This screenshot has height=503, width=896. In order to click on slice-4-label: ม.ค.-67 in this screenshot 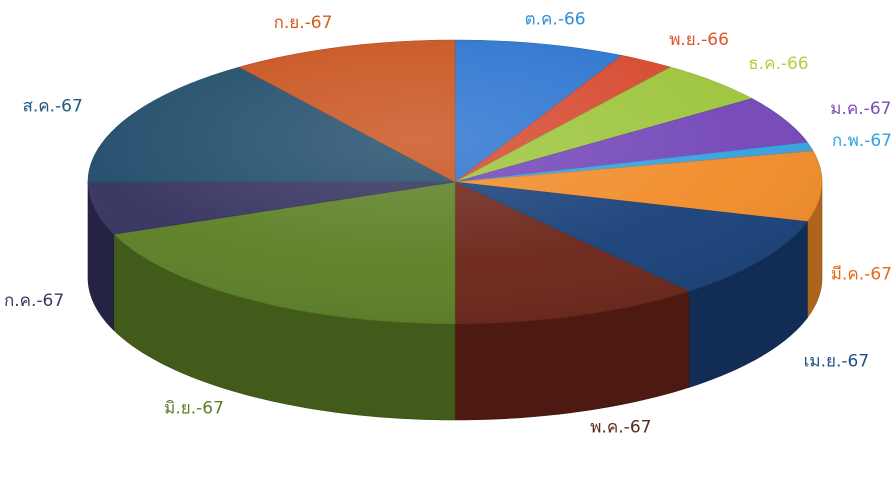, I will do `click(860, 109)`.